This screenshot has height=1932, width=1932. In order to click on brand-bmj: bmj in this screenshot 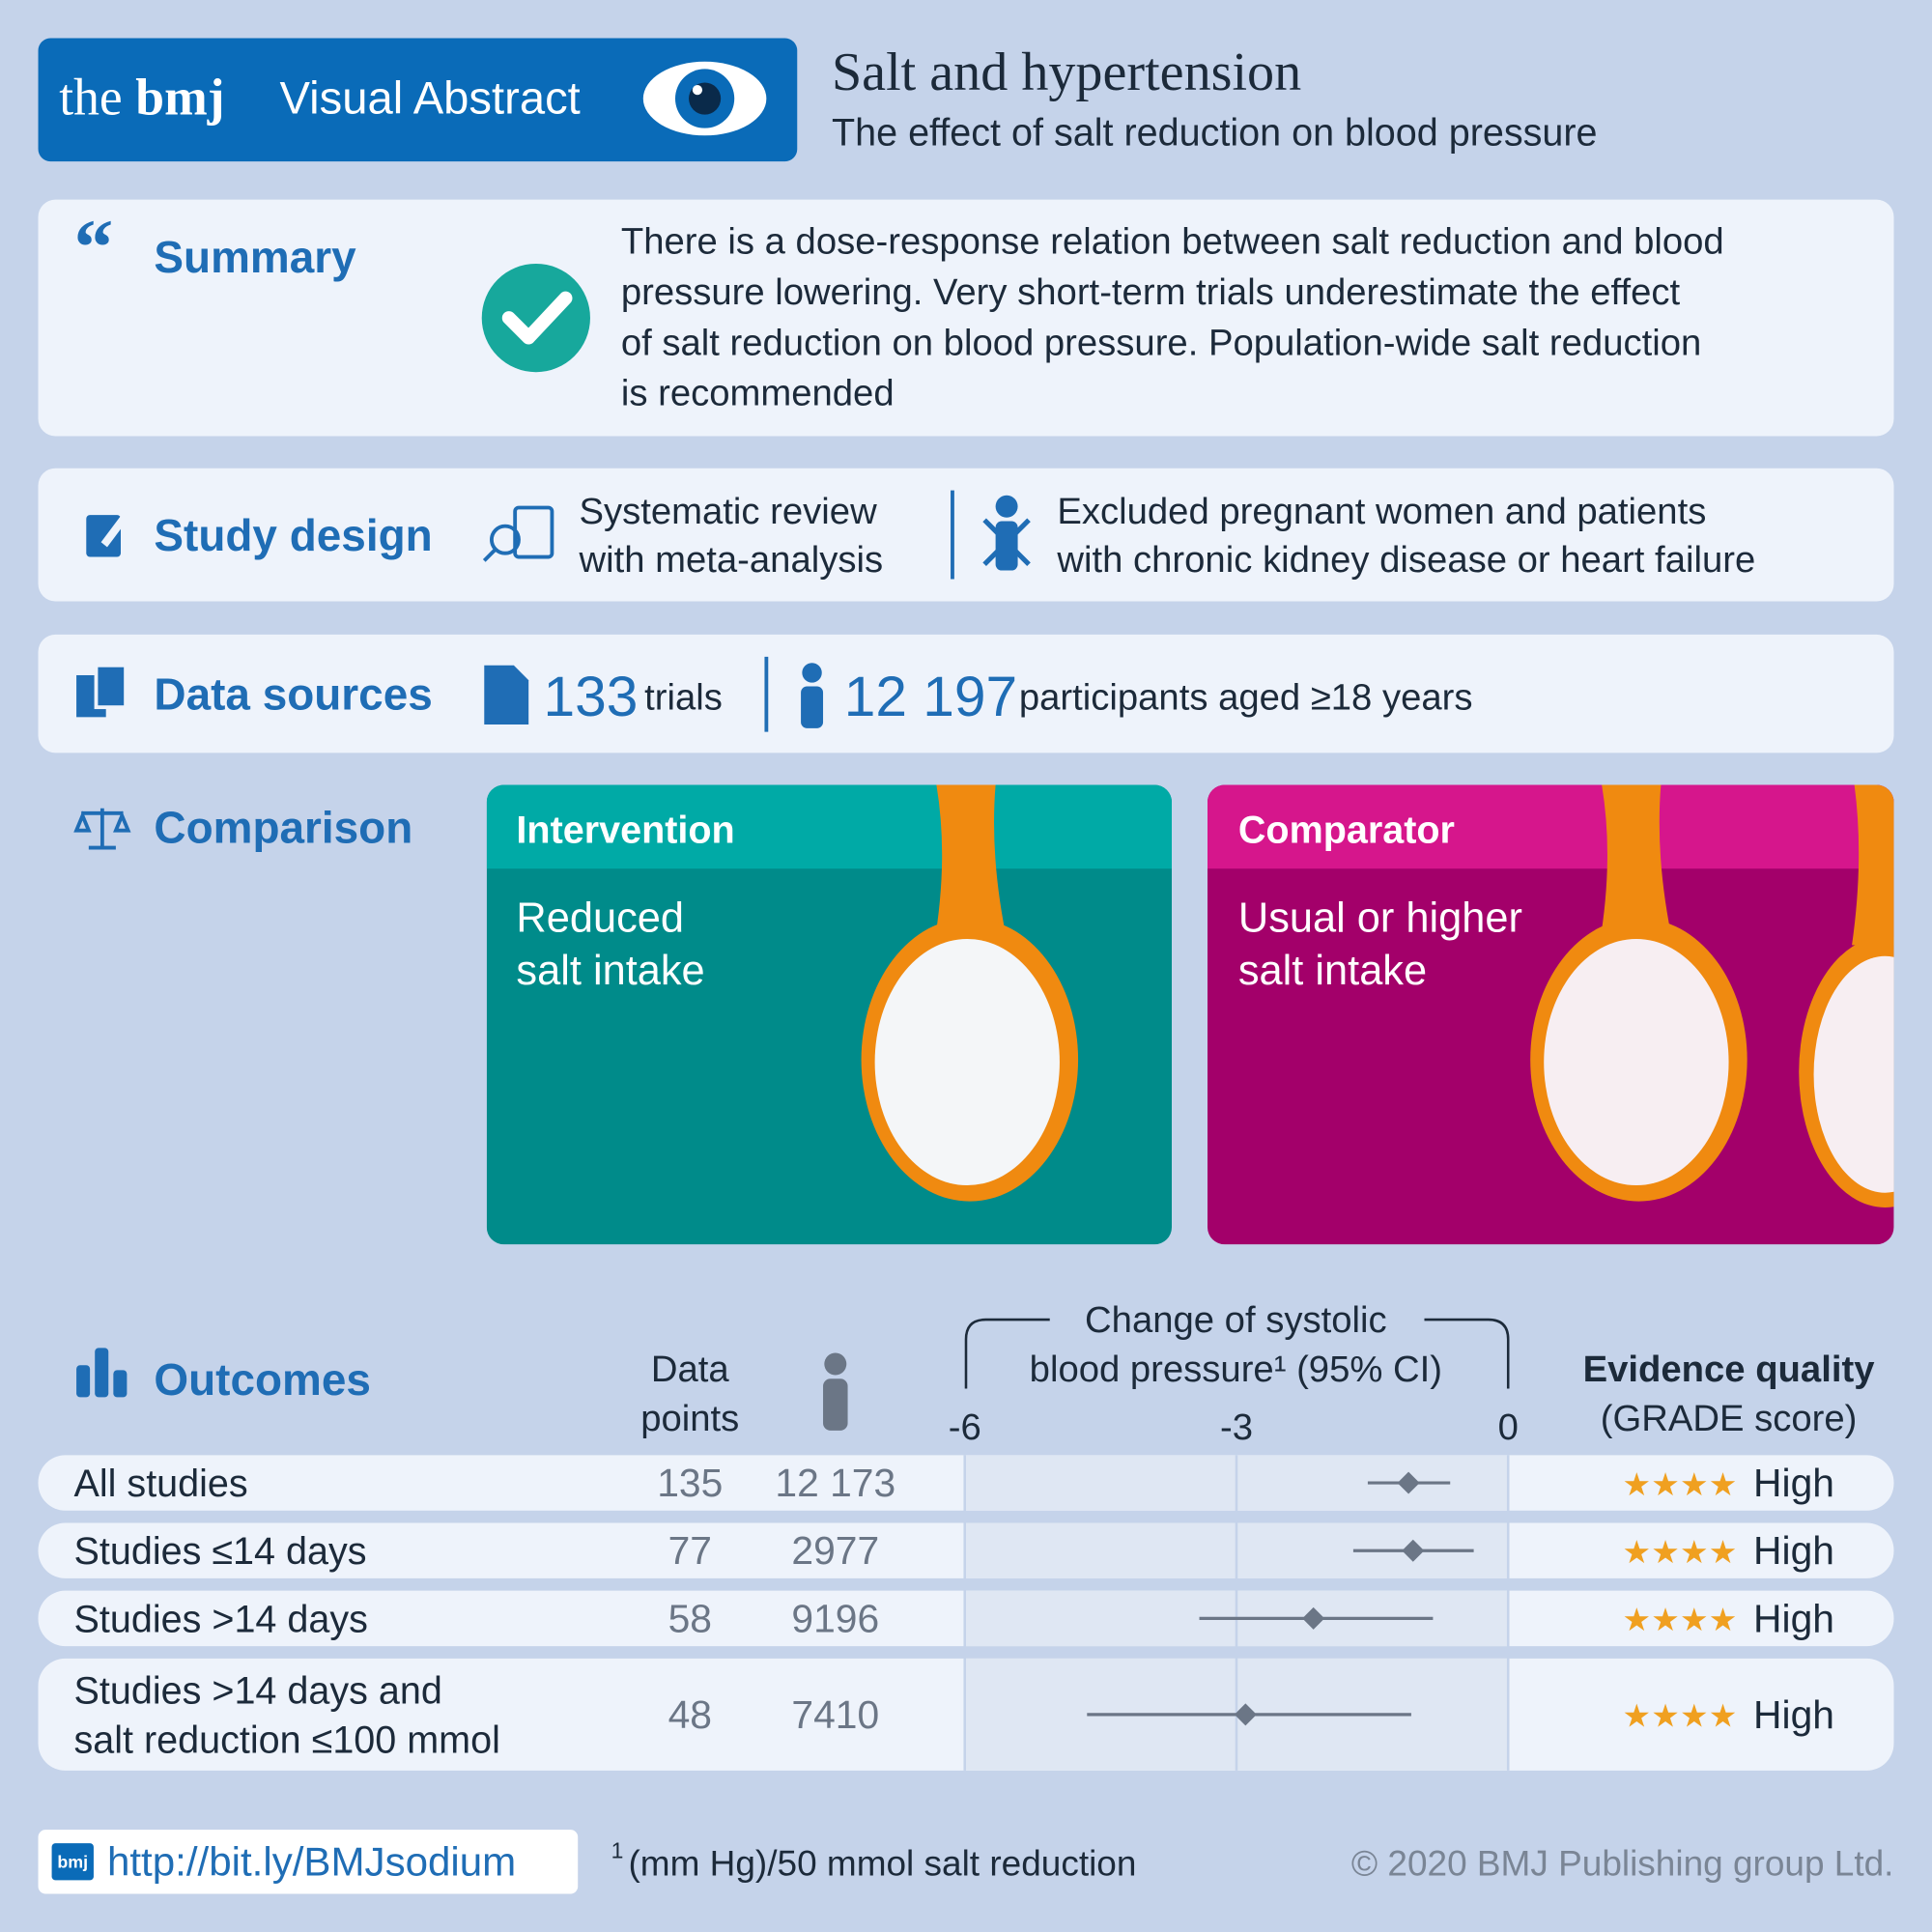, I will do `click(179, 98)`.